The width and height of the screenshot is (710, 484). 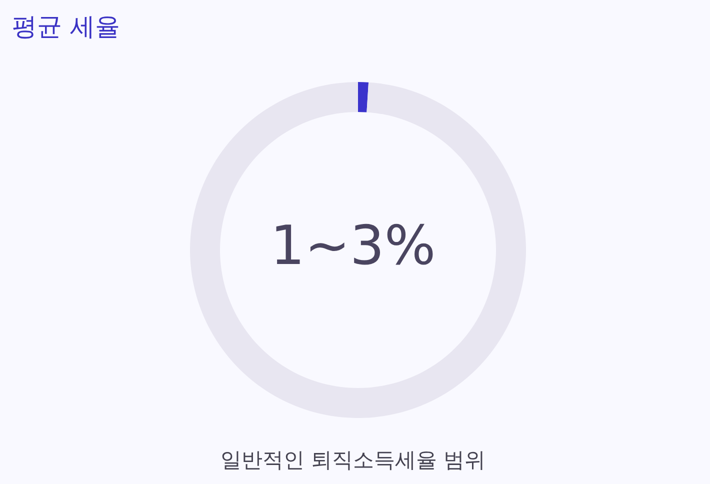 What do you see at coordinates (353, 246) in the screenshot?
I see `text: 1~3%` at bounding box center [353, 246].